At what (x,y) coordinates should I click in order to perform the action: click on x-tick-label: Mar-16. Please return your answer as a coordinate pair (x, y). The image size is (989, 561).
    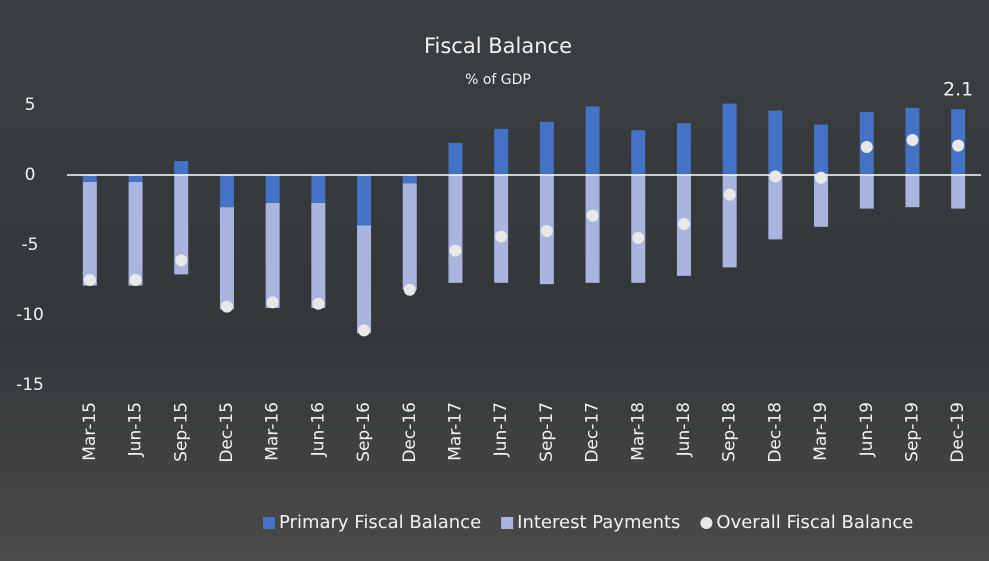
    Looking at the image, I should click on (273, 431).